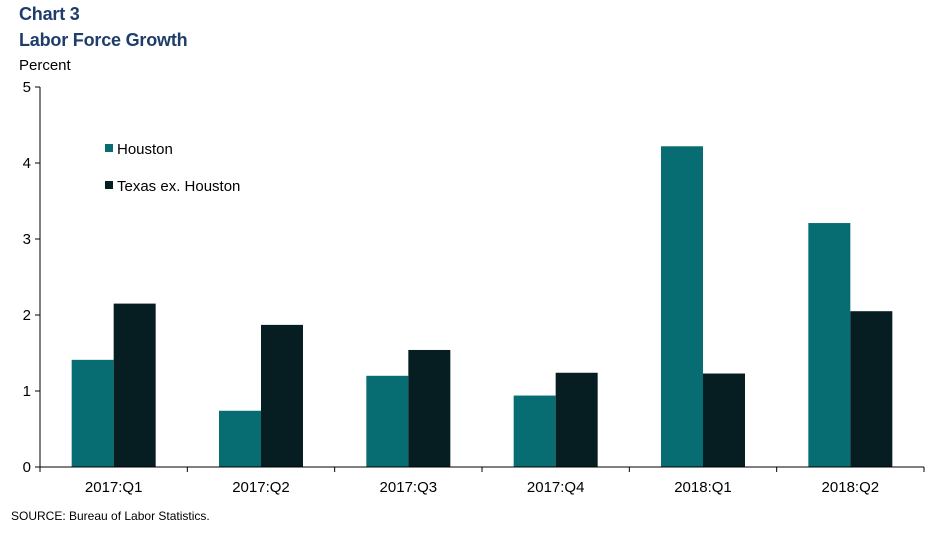  What do you see at coordinates (429, 408) in the screenshot?
I see `bar-texas-ex-houston-2017-q3` at bounding box center [429, 408].